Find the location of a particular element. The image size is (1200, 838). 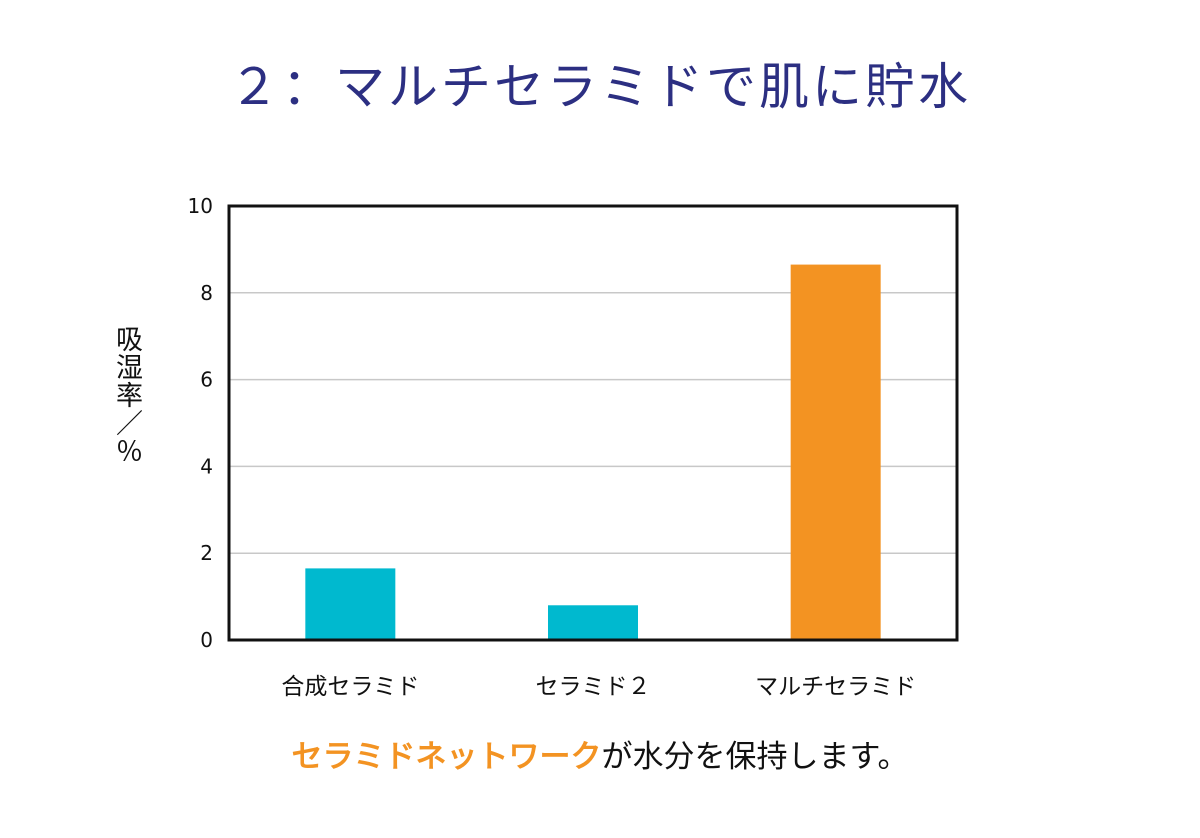

y-tick-label: 8 is located at coordinates (206, 293).